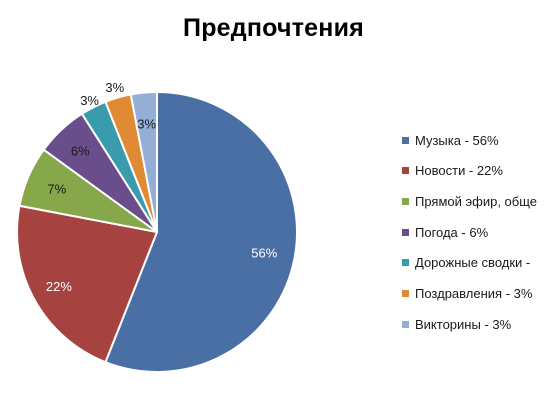 This screenshot has height=412, width=550. Describe the element at coordinates (457, 140) in the screenshot. I see `legend-label-music: Музыка - 56%` at that location.